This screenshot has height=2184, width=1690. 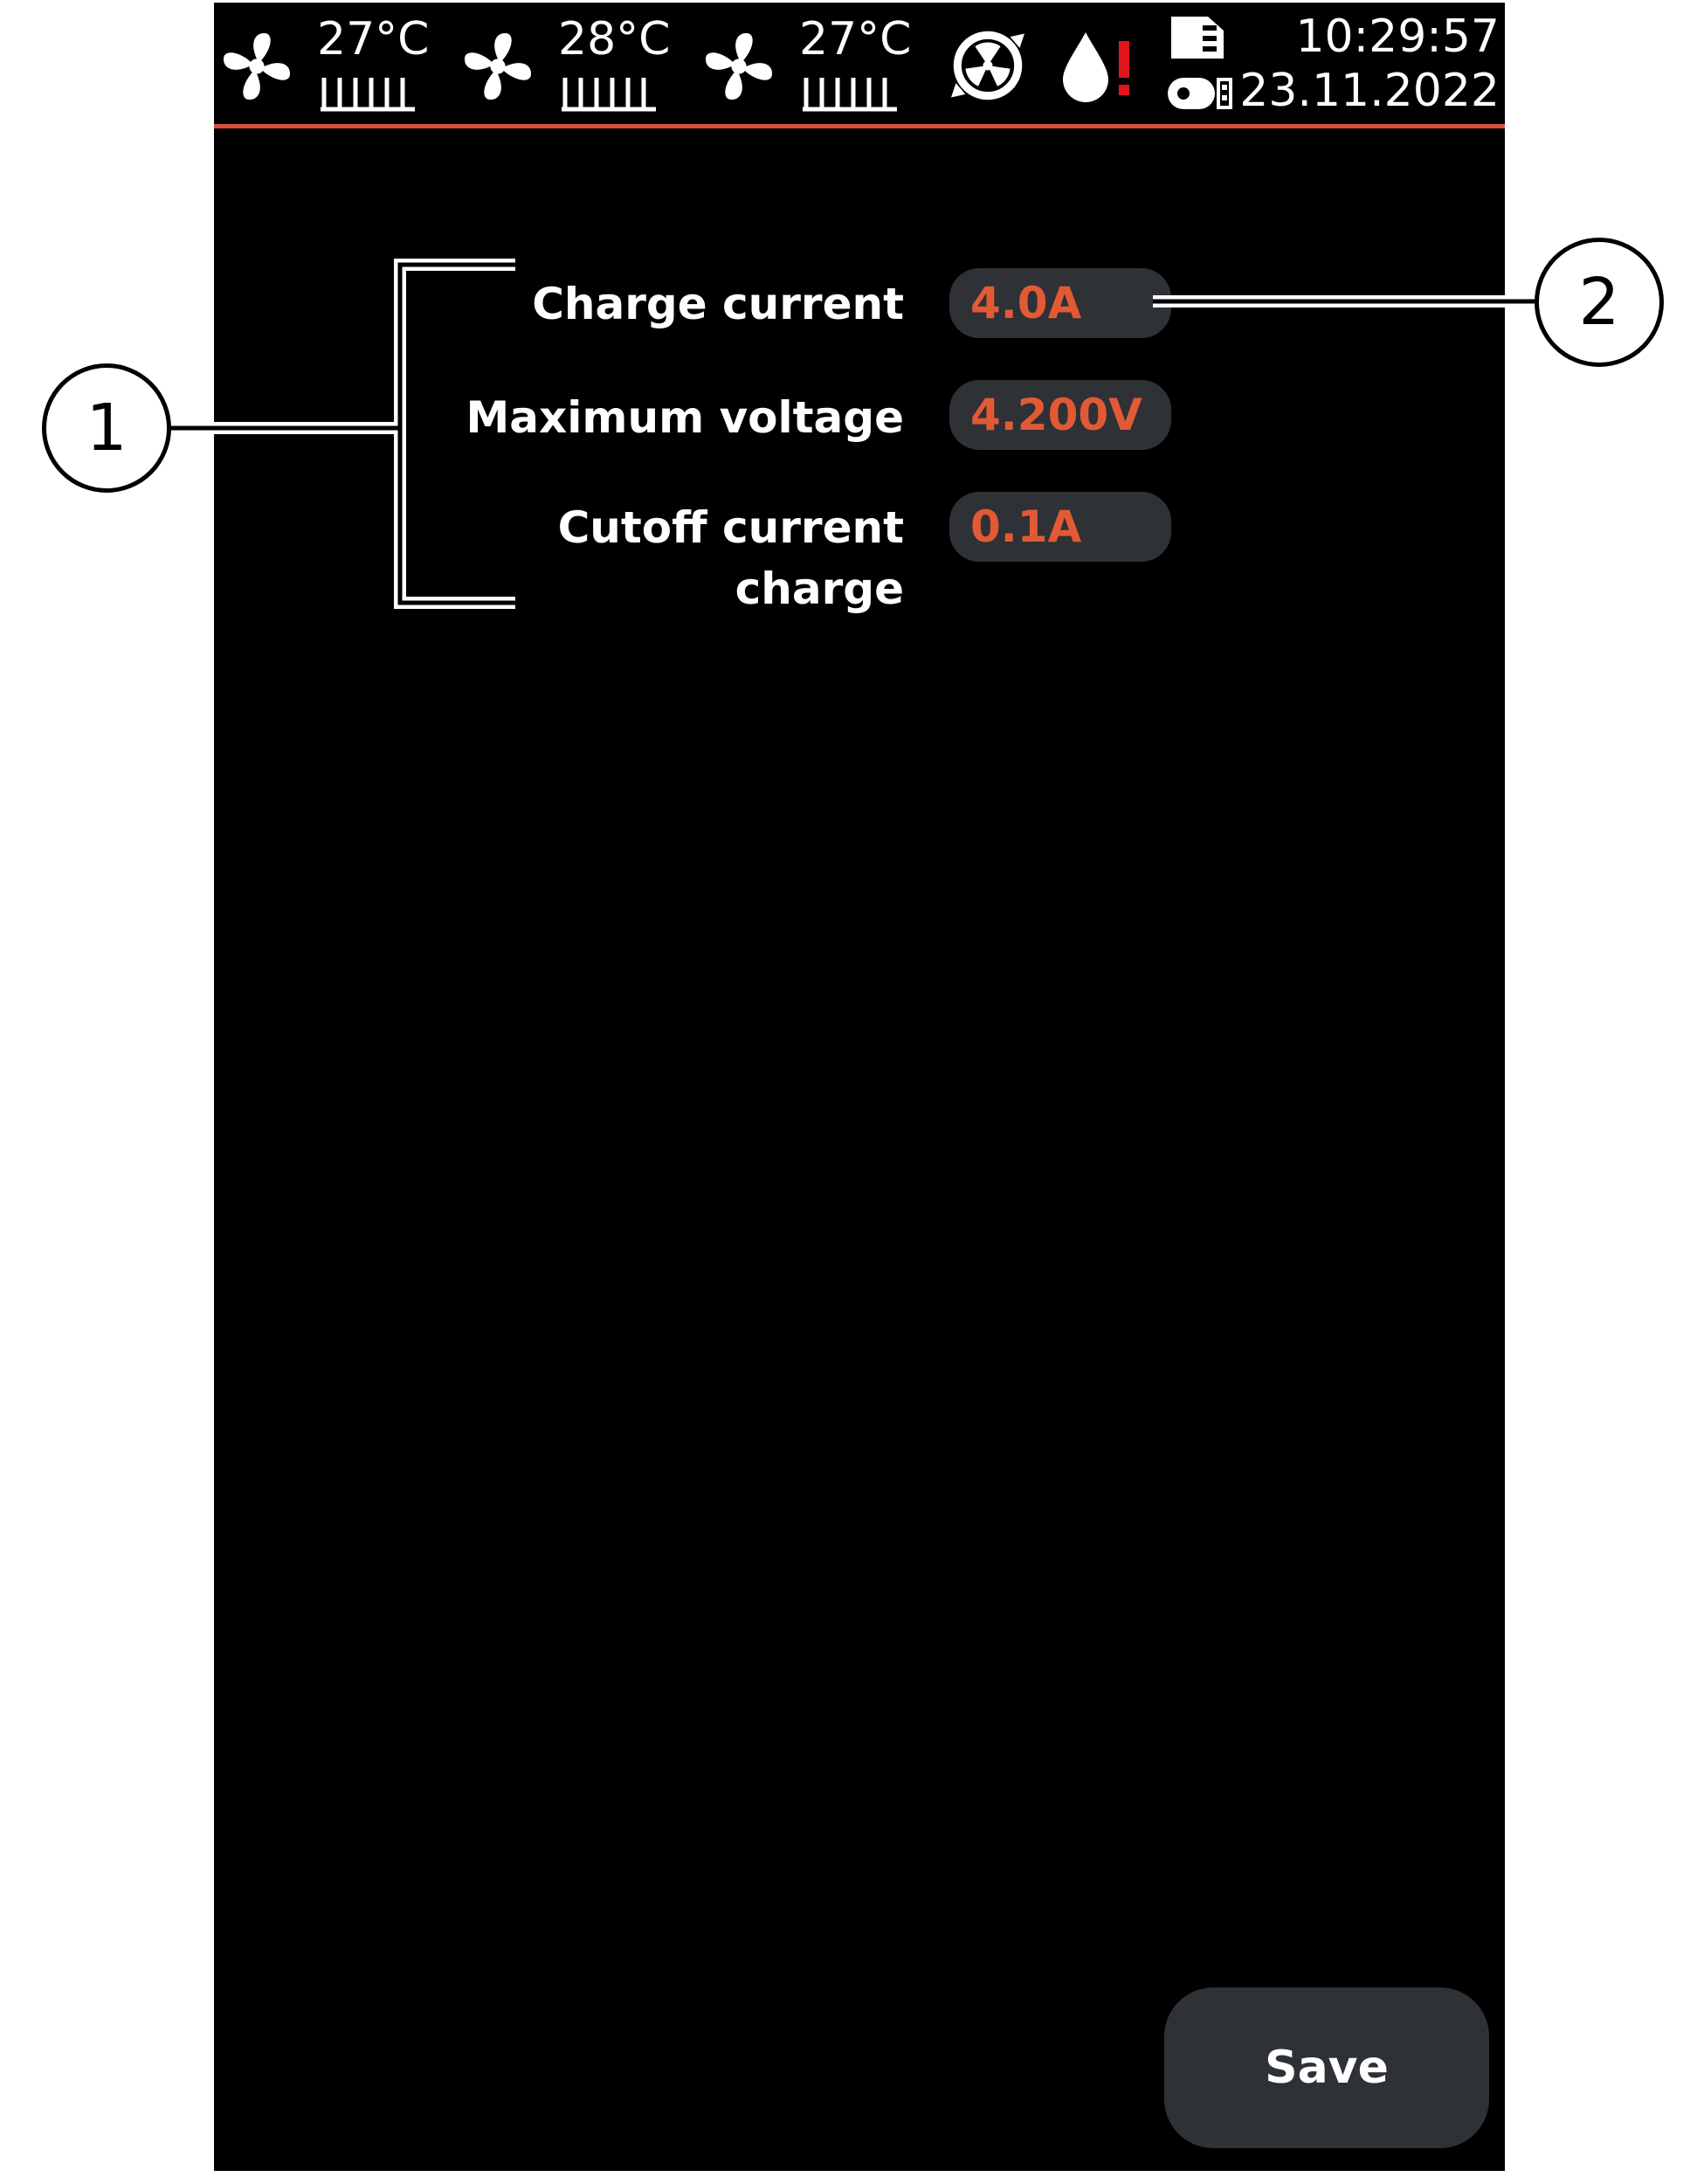 What do you see at coordinates (1060, 527) in the screenshot?
I see `cutoff-current-field: 0.1A` at bounding box center [1060, 527].